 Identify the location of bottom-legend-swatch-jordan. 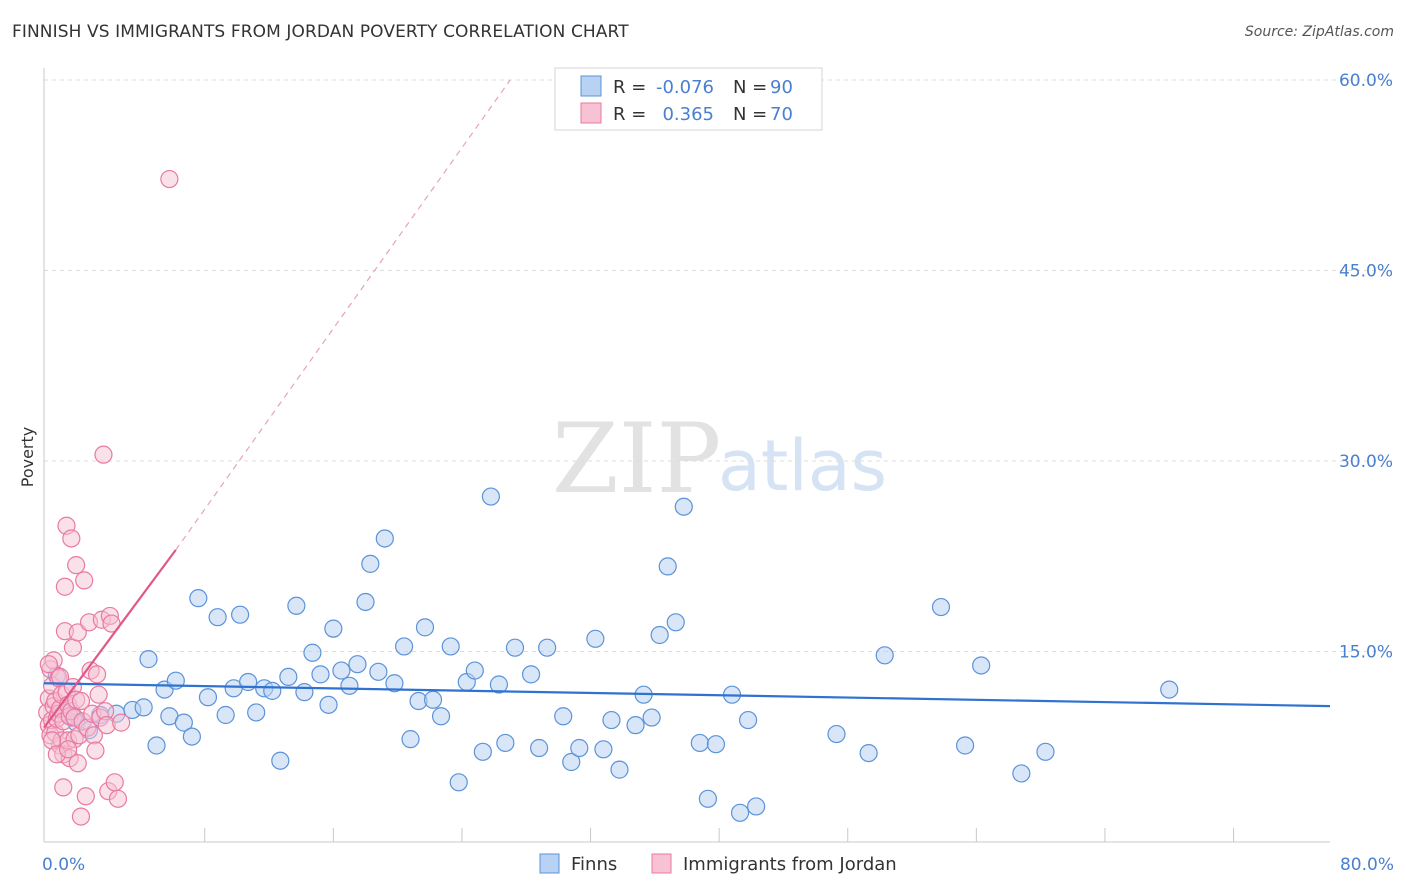
(661, 863).